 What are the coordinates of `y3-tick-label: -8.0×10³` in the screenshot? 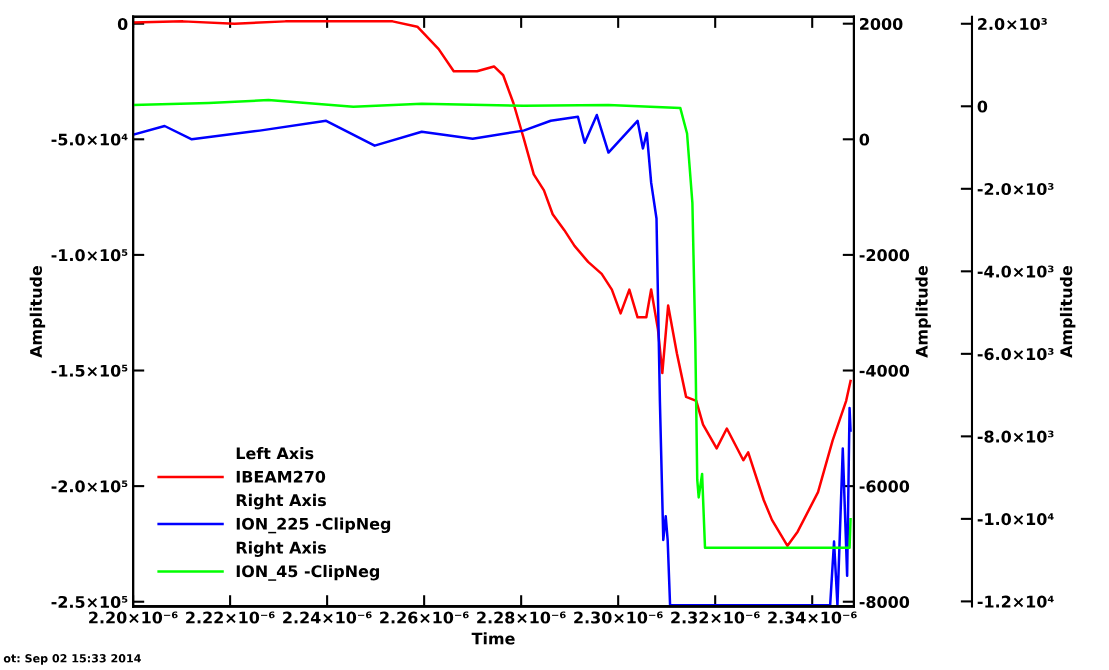 It's located at (1015, 436).